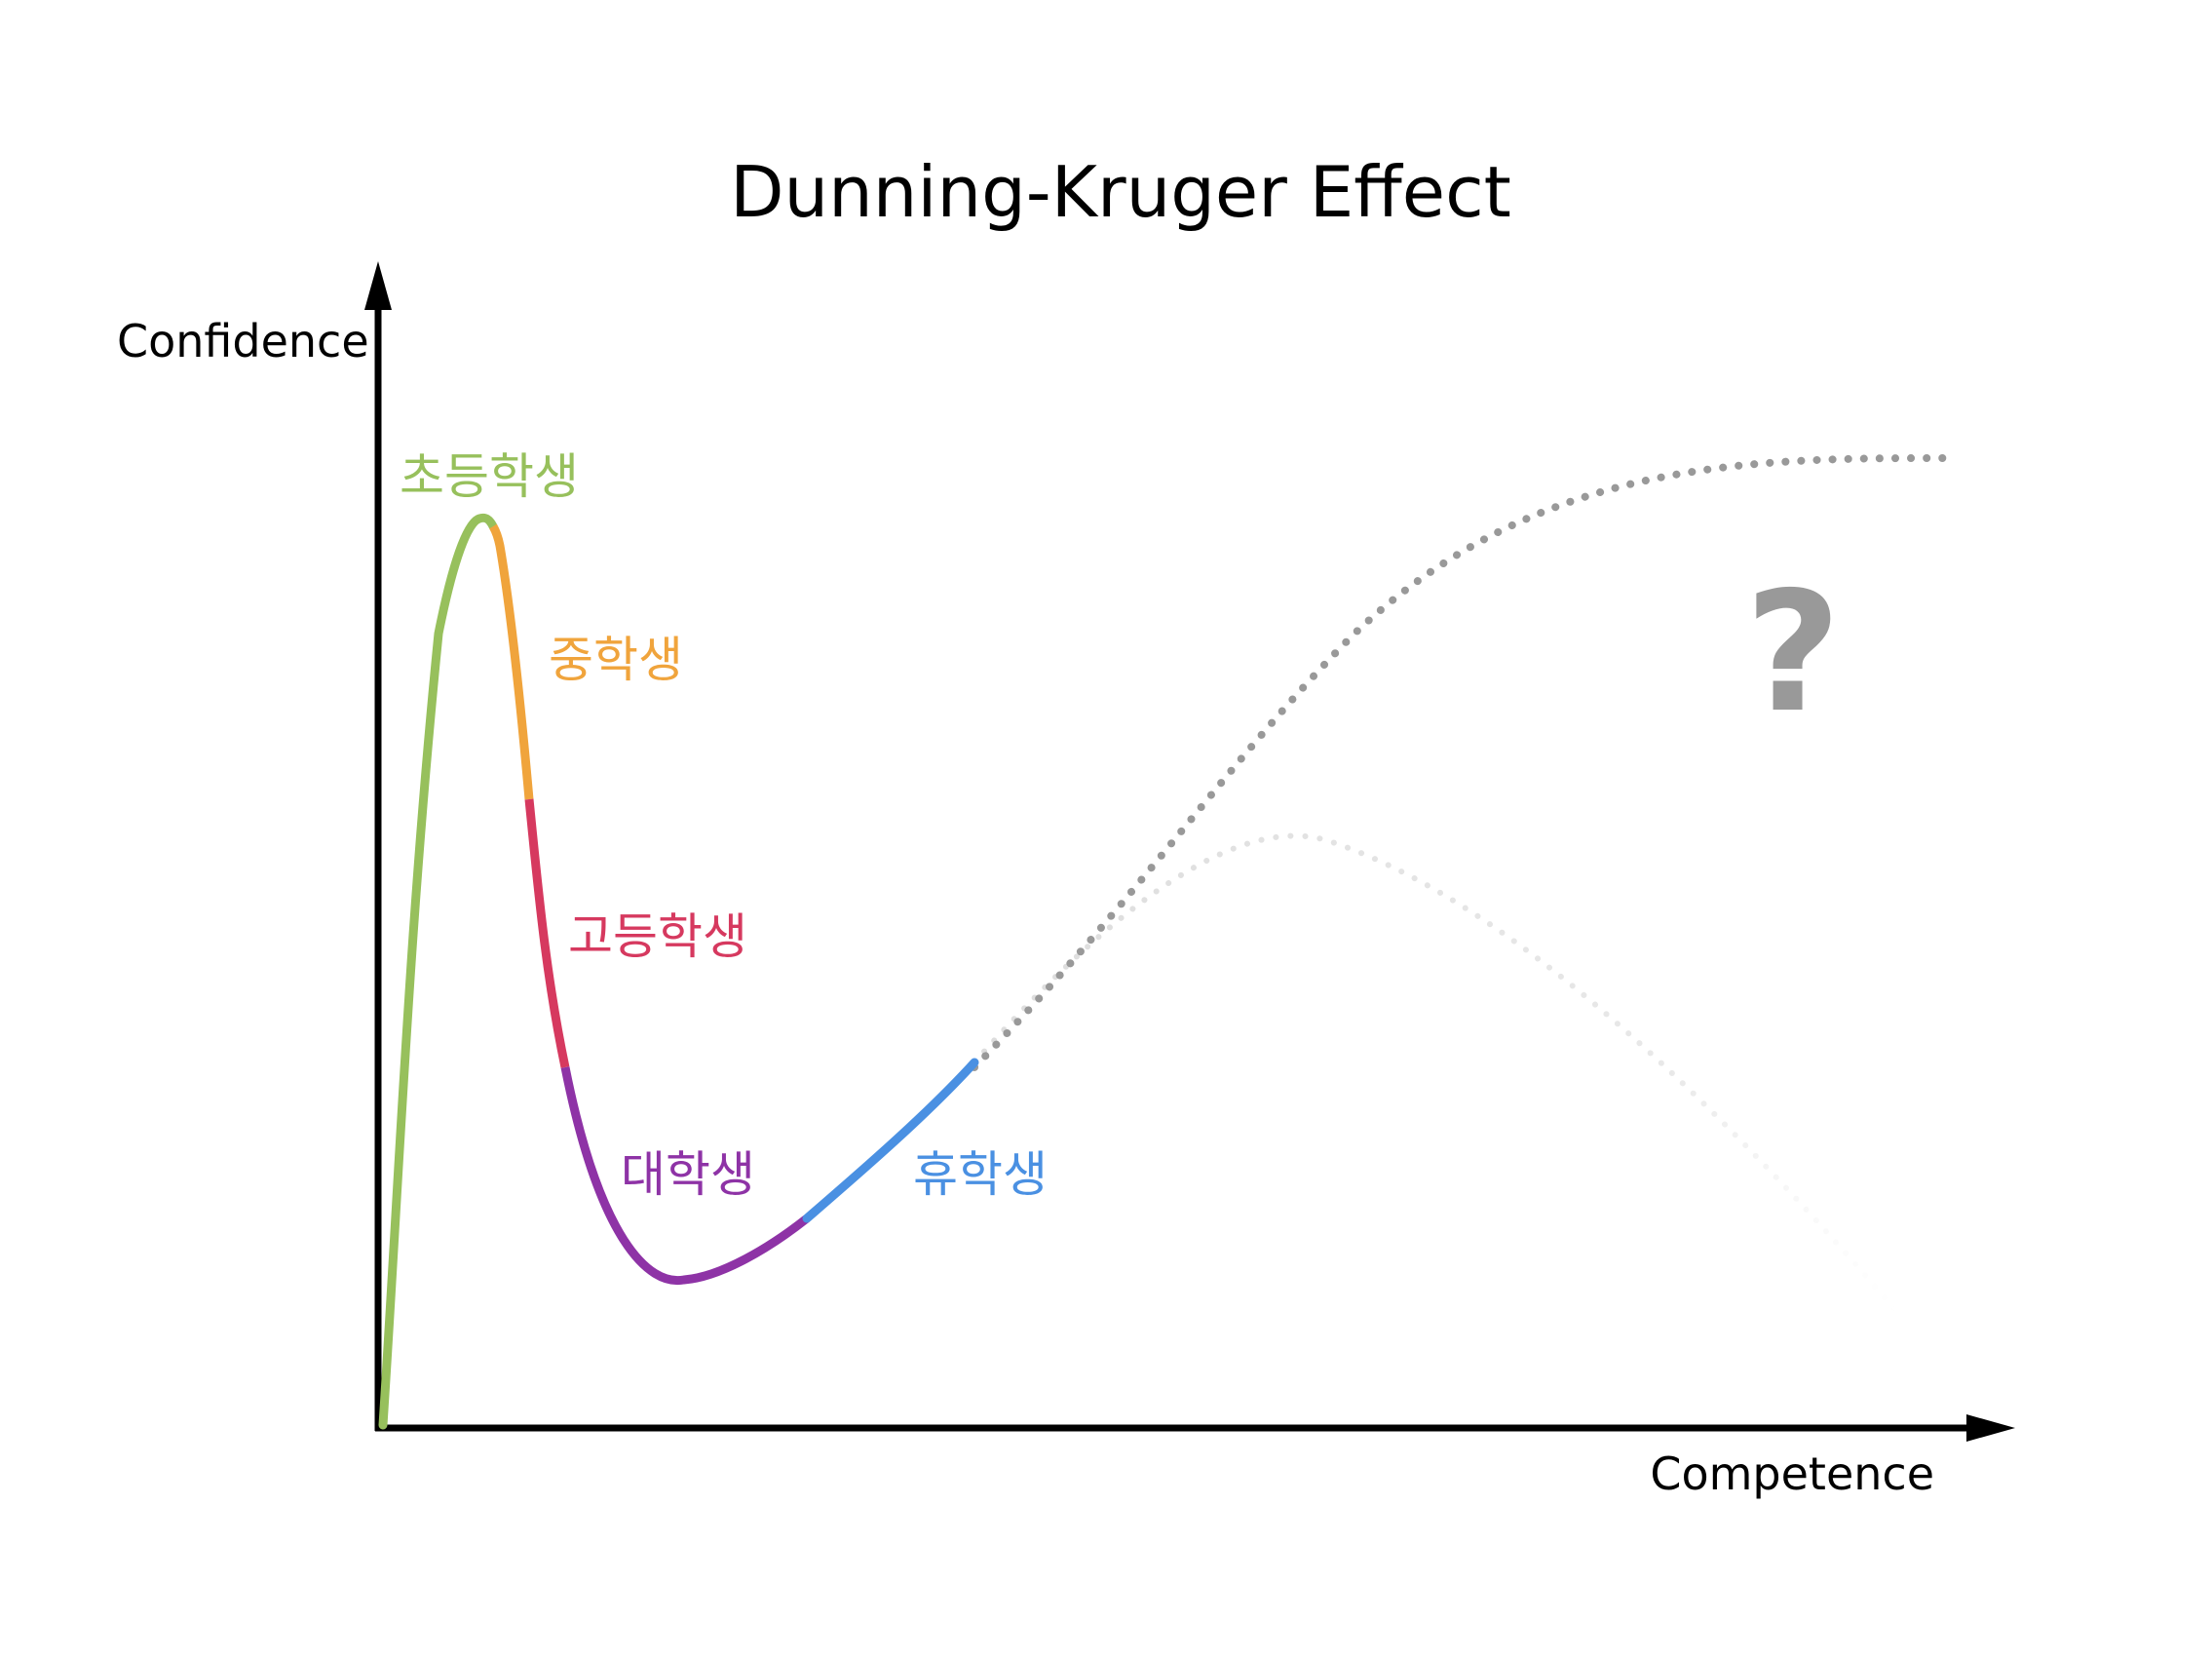  I want to click on x-axis-arrowhead, so click(1990, 1428).